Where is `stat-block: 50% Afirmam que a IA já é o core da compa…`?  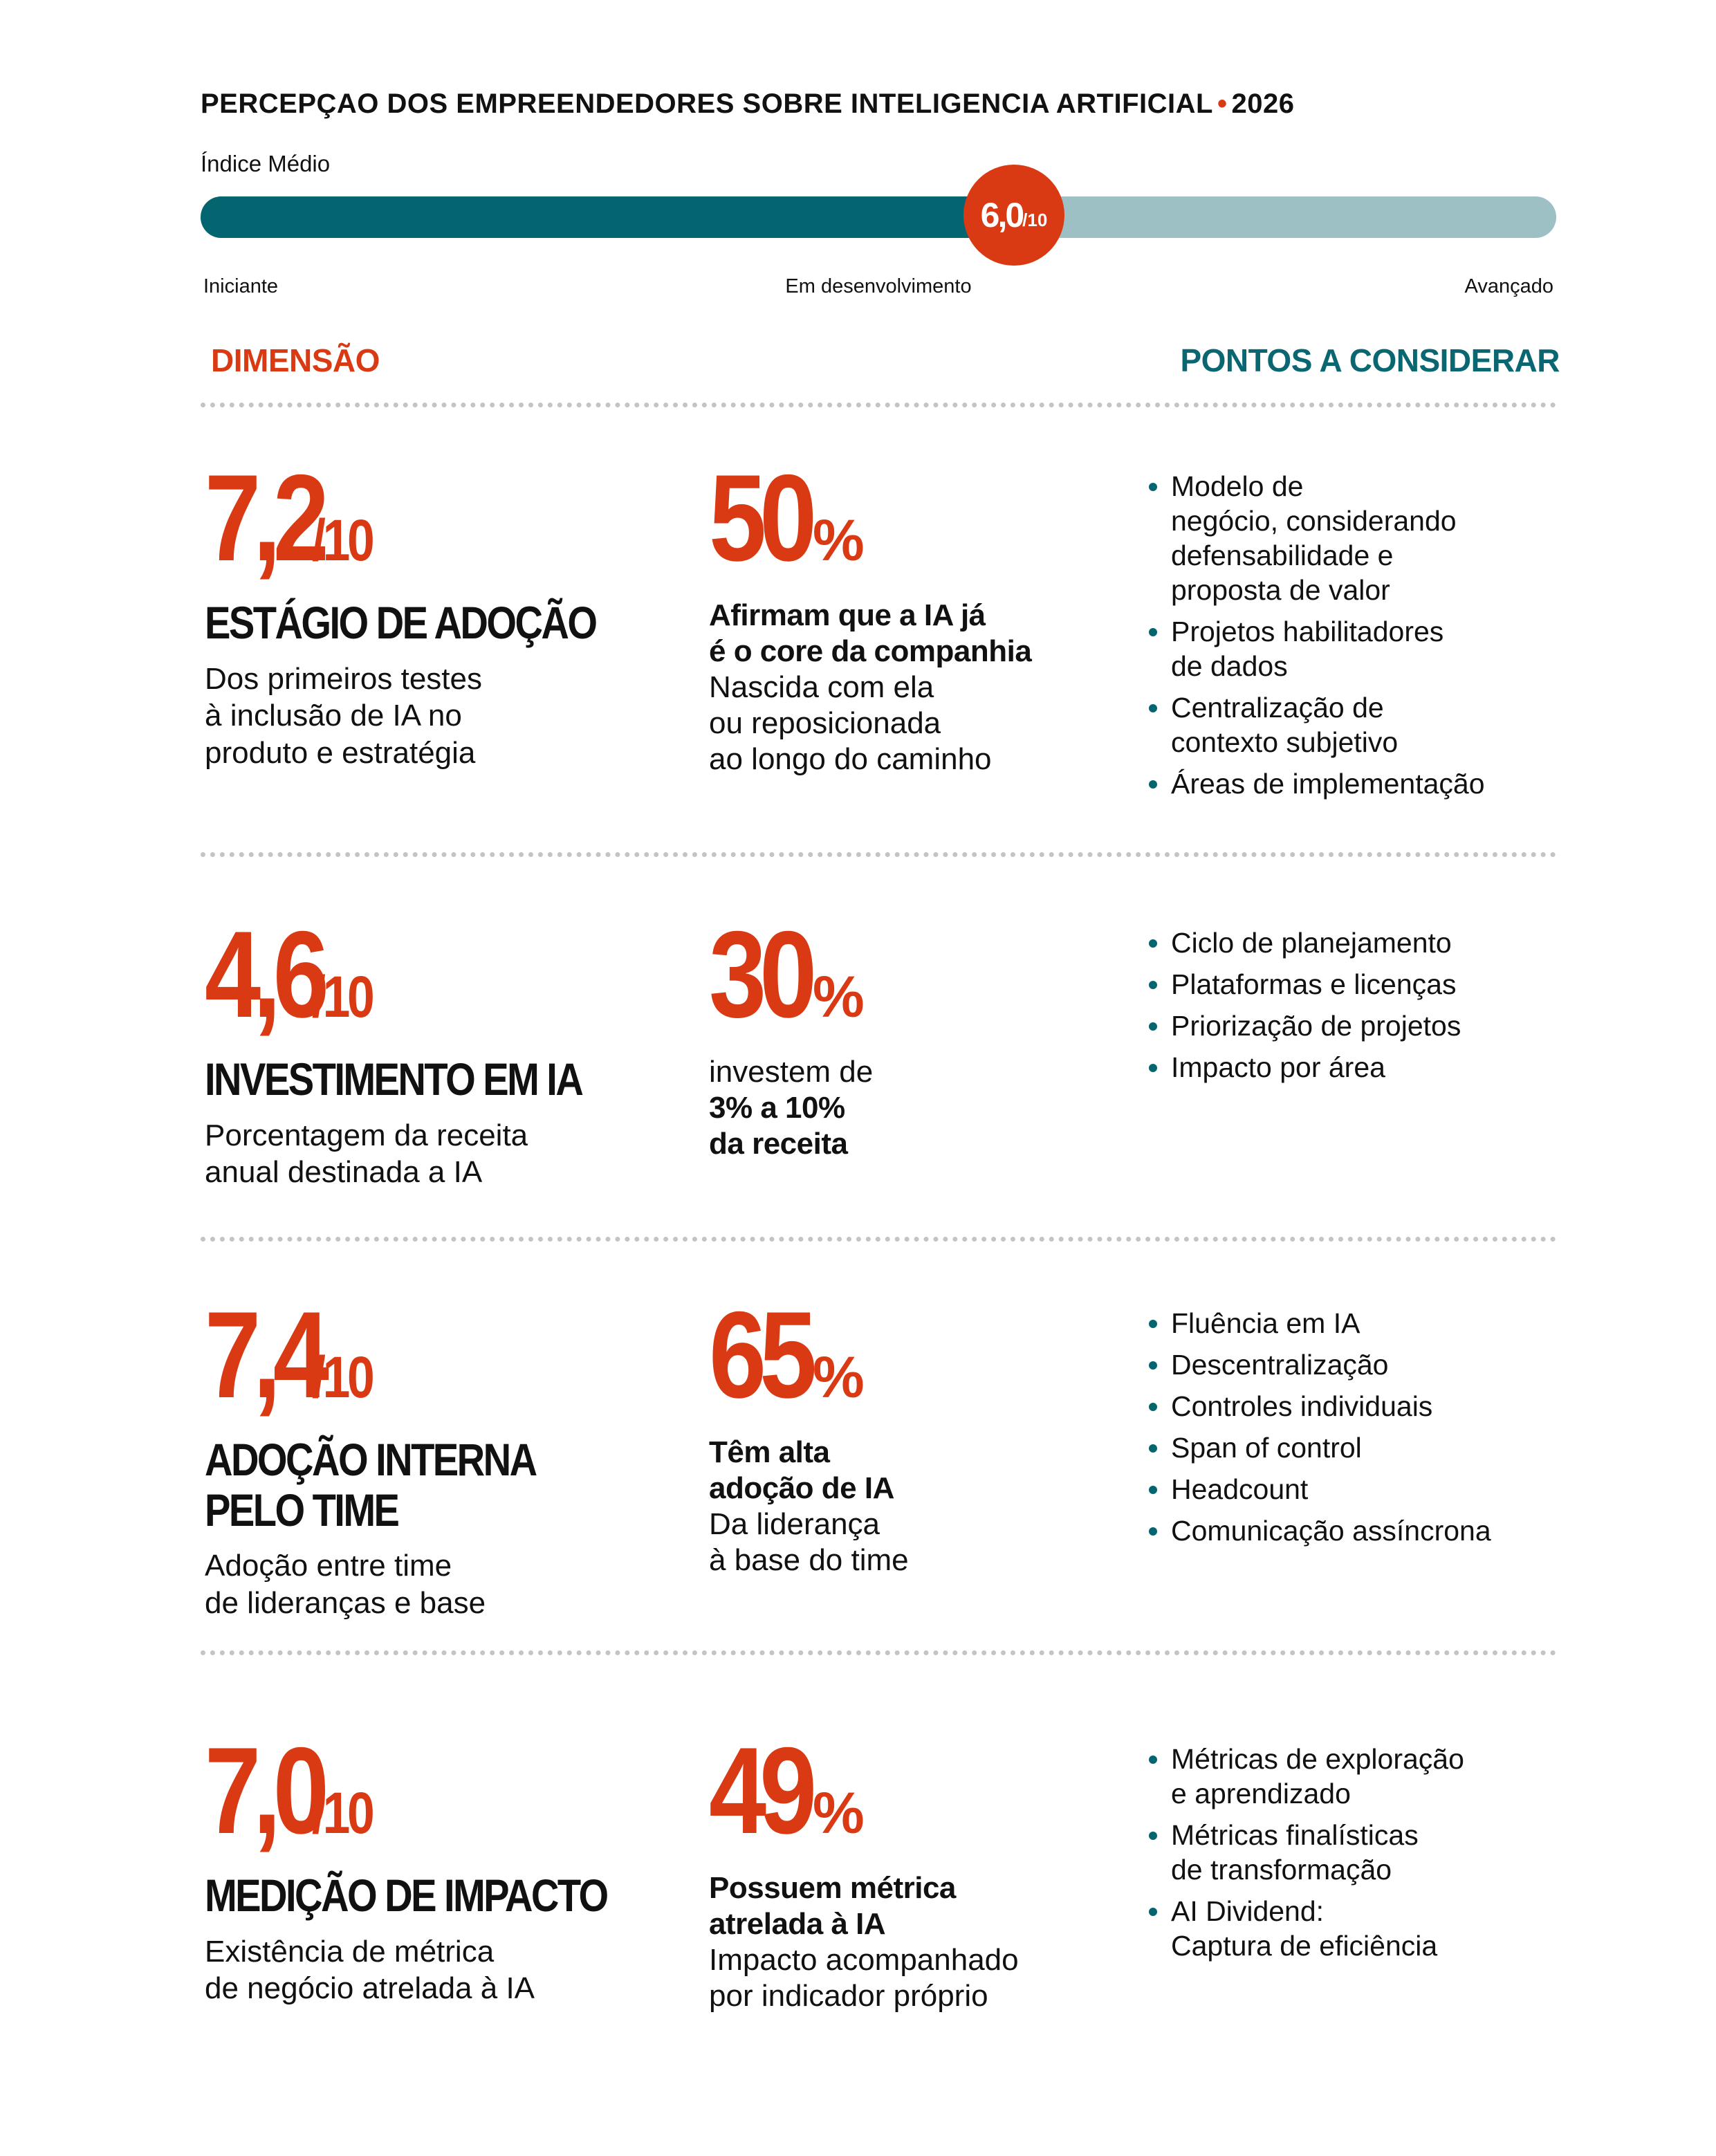
stat-block: 50% Afirmam que a IA já é o core da compa… is located at coordinates (916, 617).